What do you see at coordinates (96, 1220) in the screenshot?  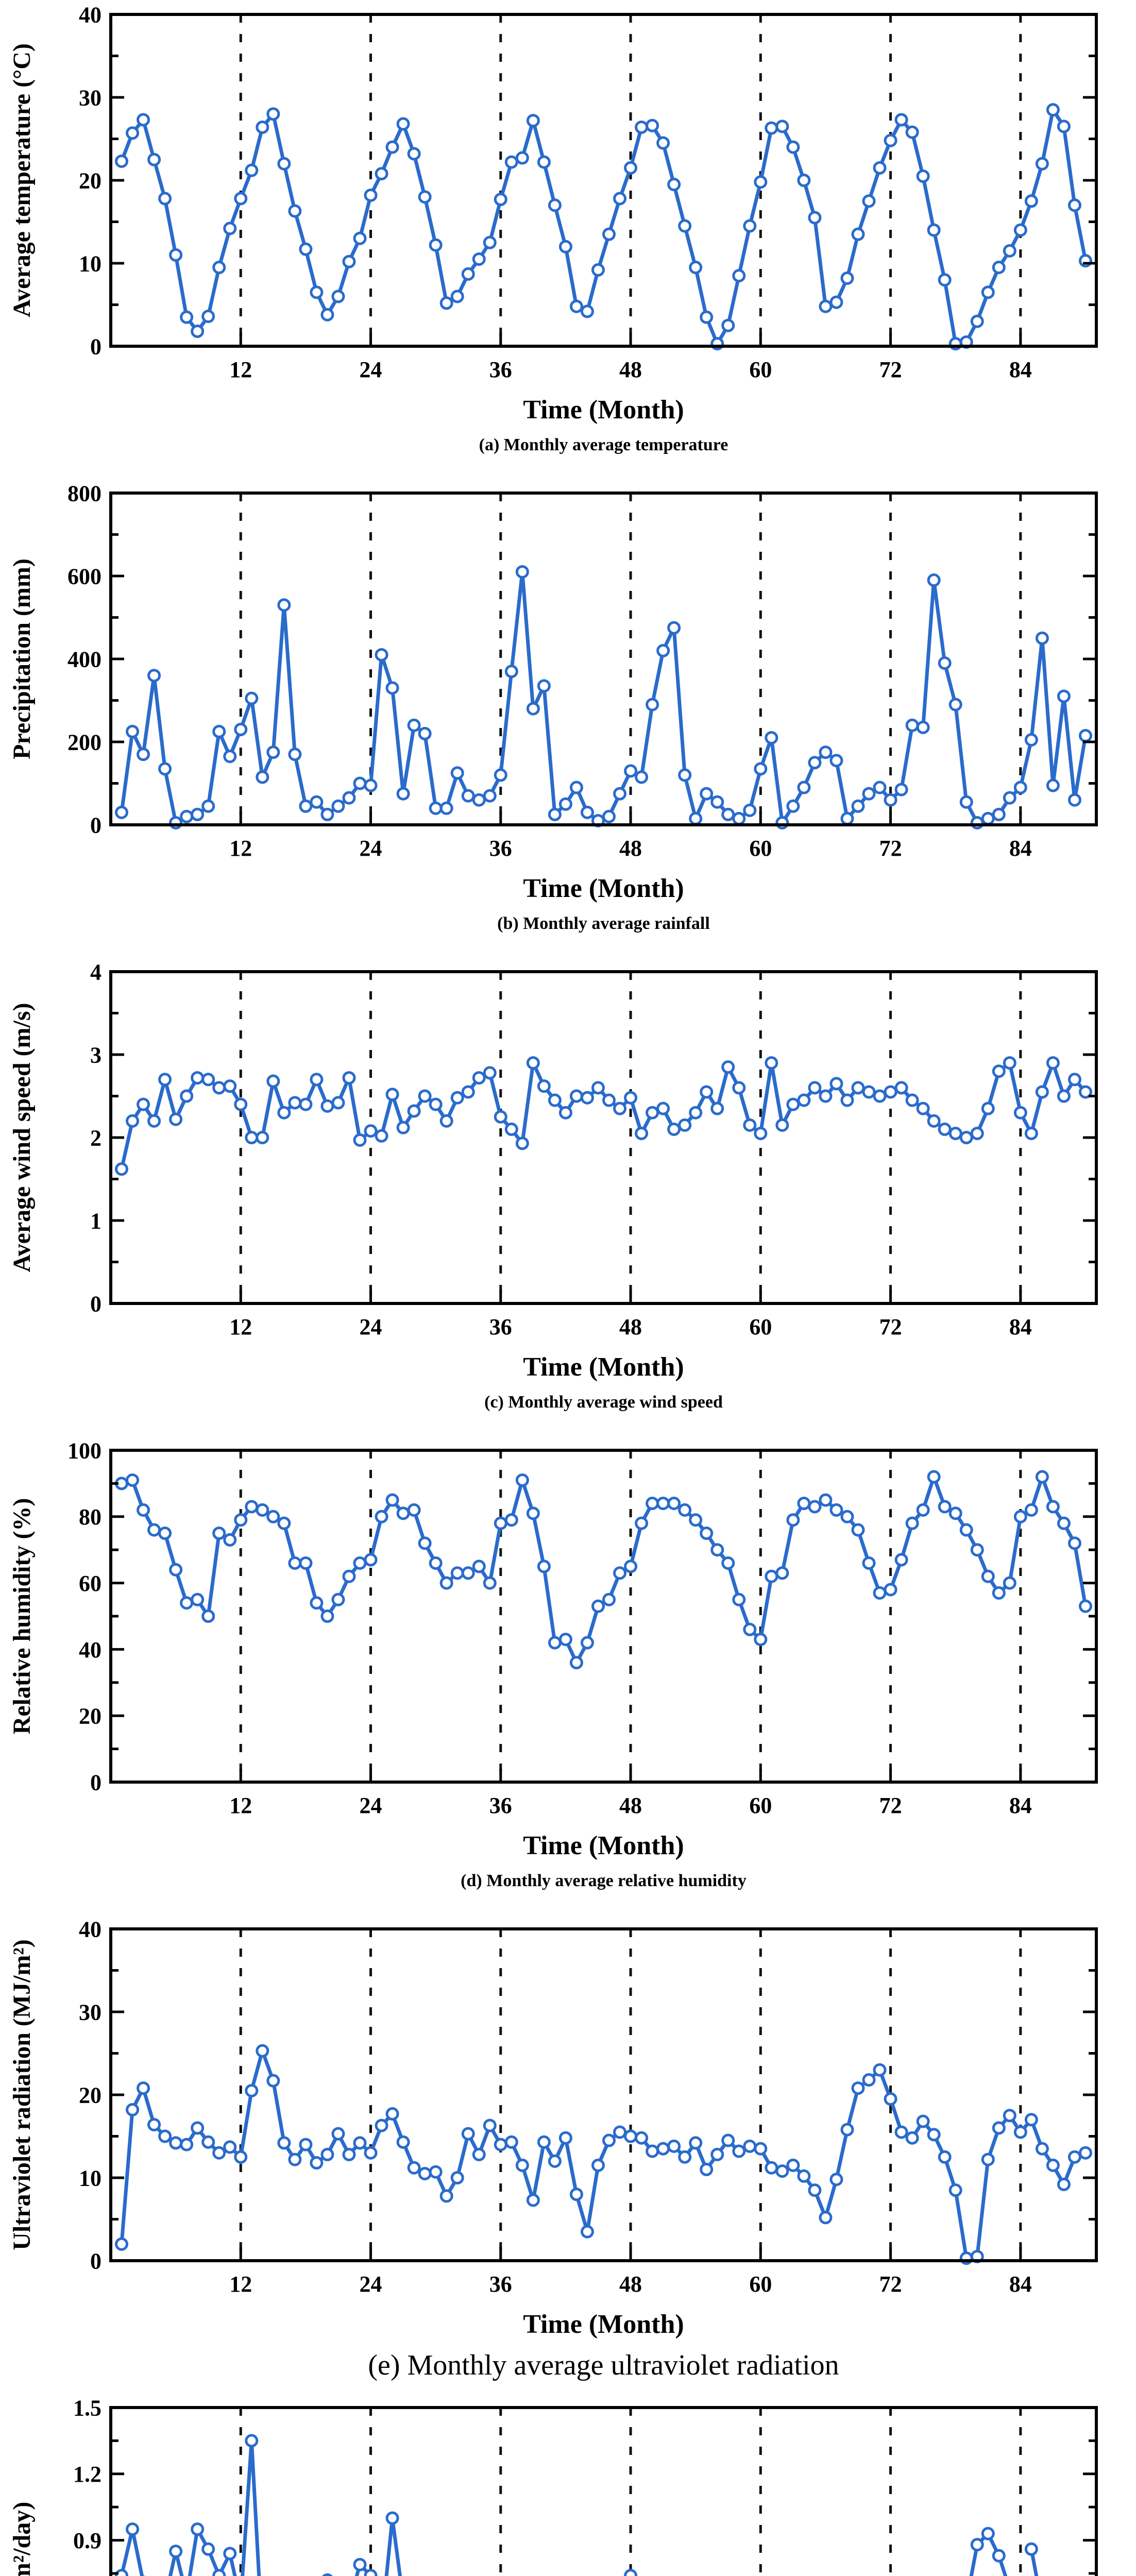 I see `svg-text: 1` at bounding box center [96, 1220].